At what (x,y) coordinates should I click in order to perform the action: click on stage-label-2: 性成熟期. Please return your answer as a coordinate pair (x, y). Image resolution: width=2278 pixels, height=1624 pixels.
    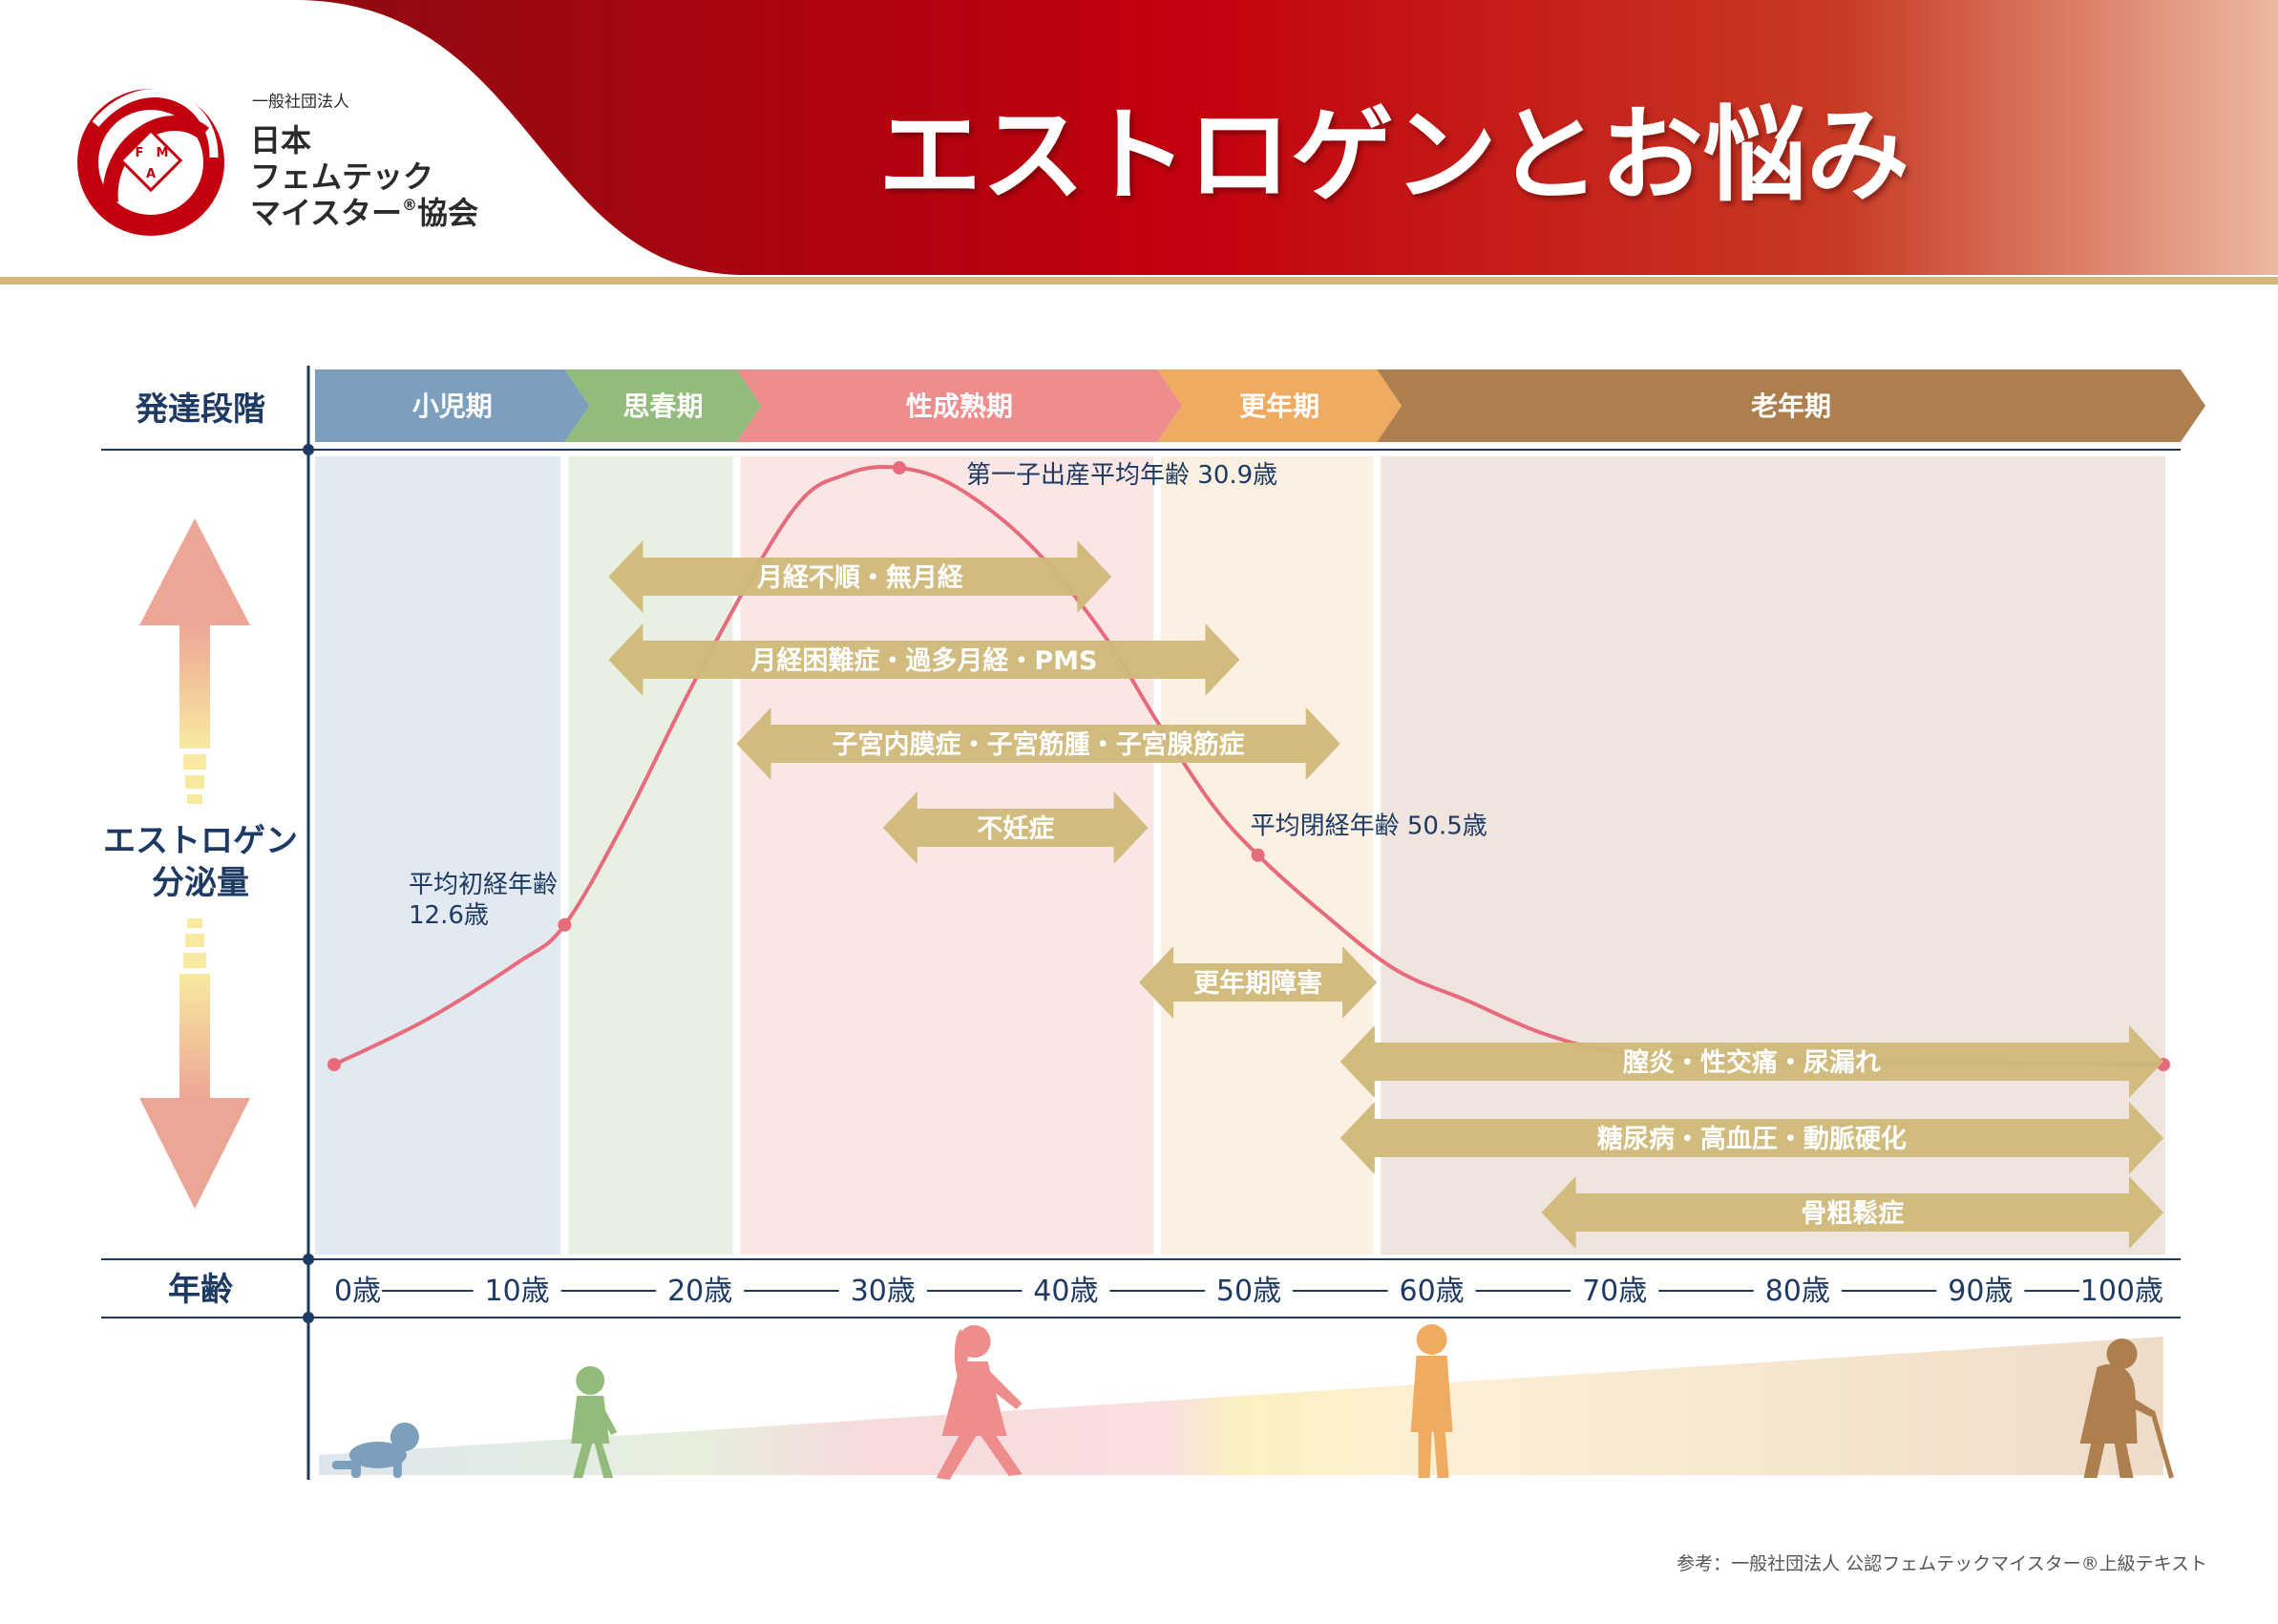
    Looking at the image, I should click on (959, 406).